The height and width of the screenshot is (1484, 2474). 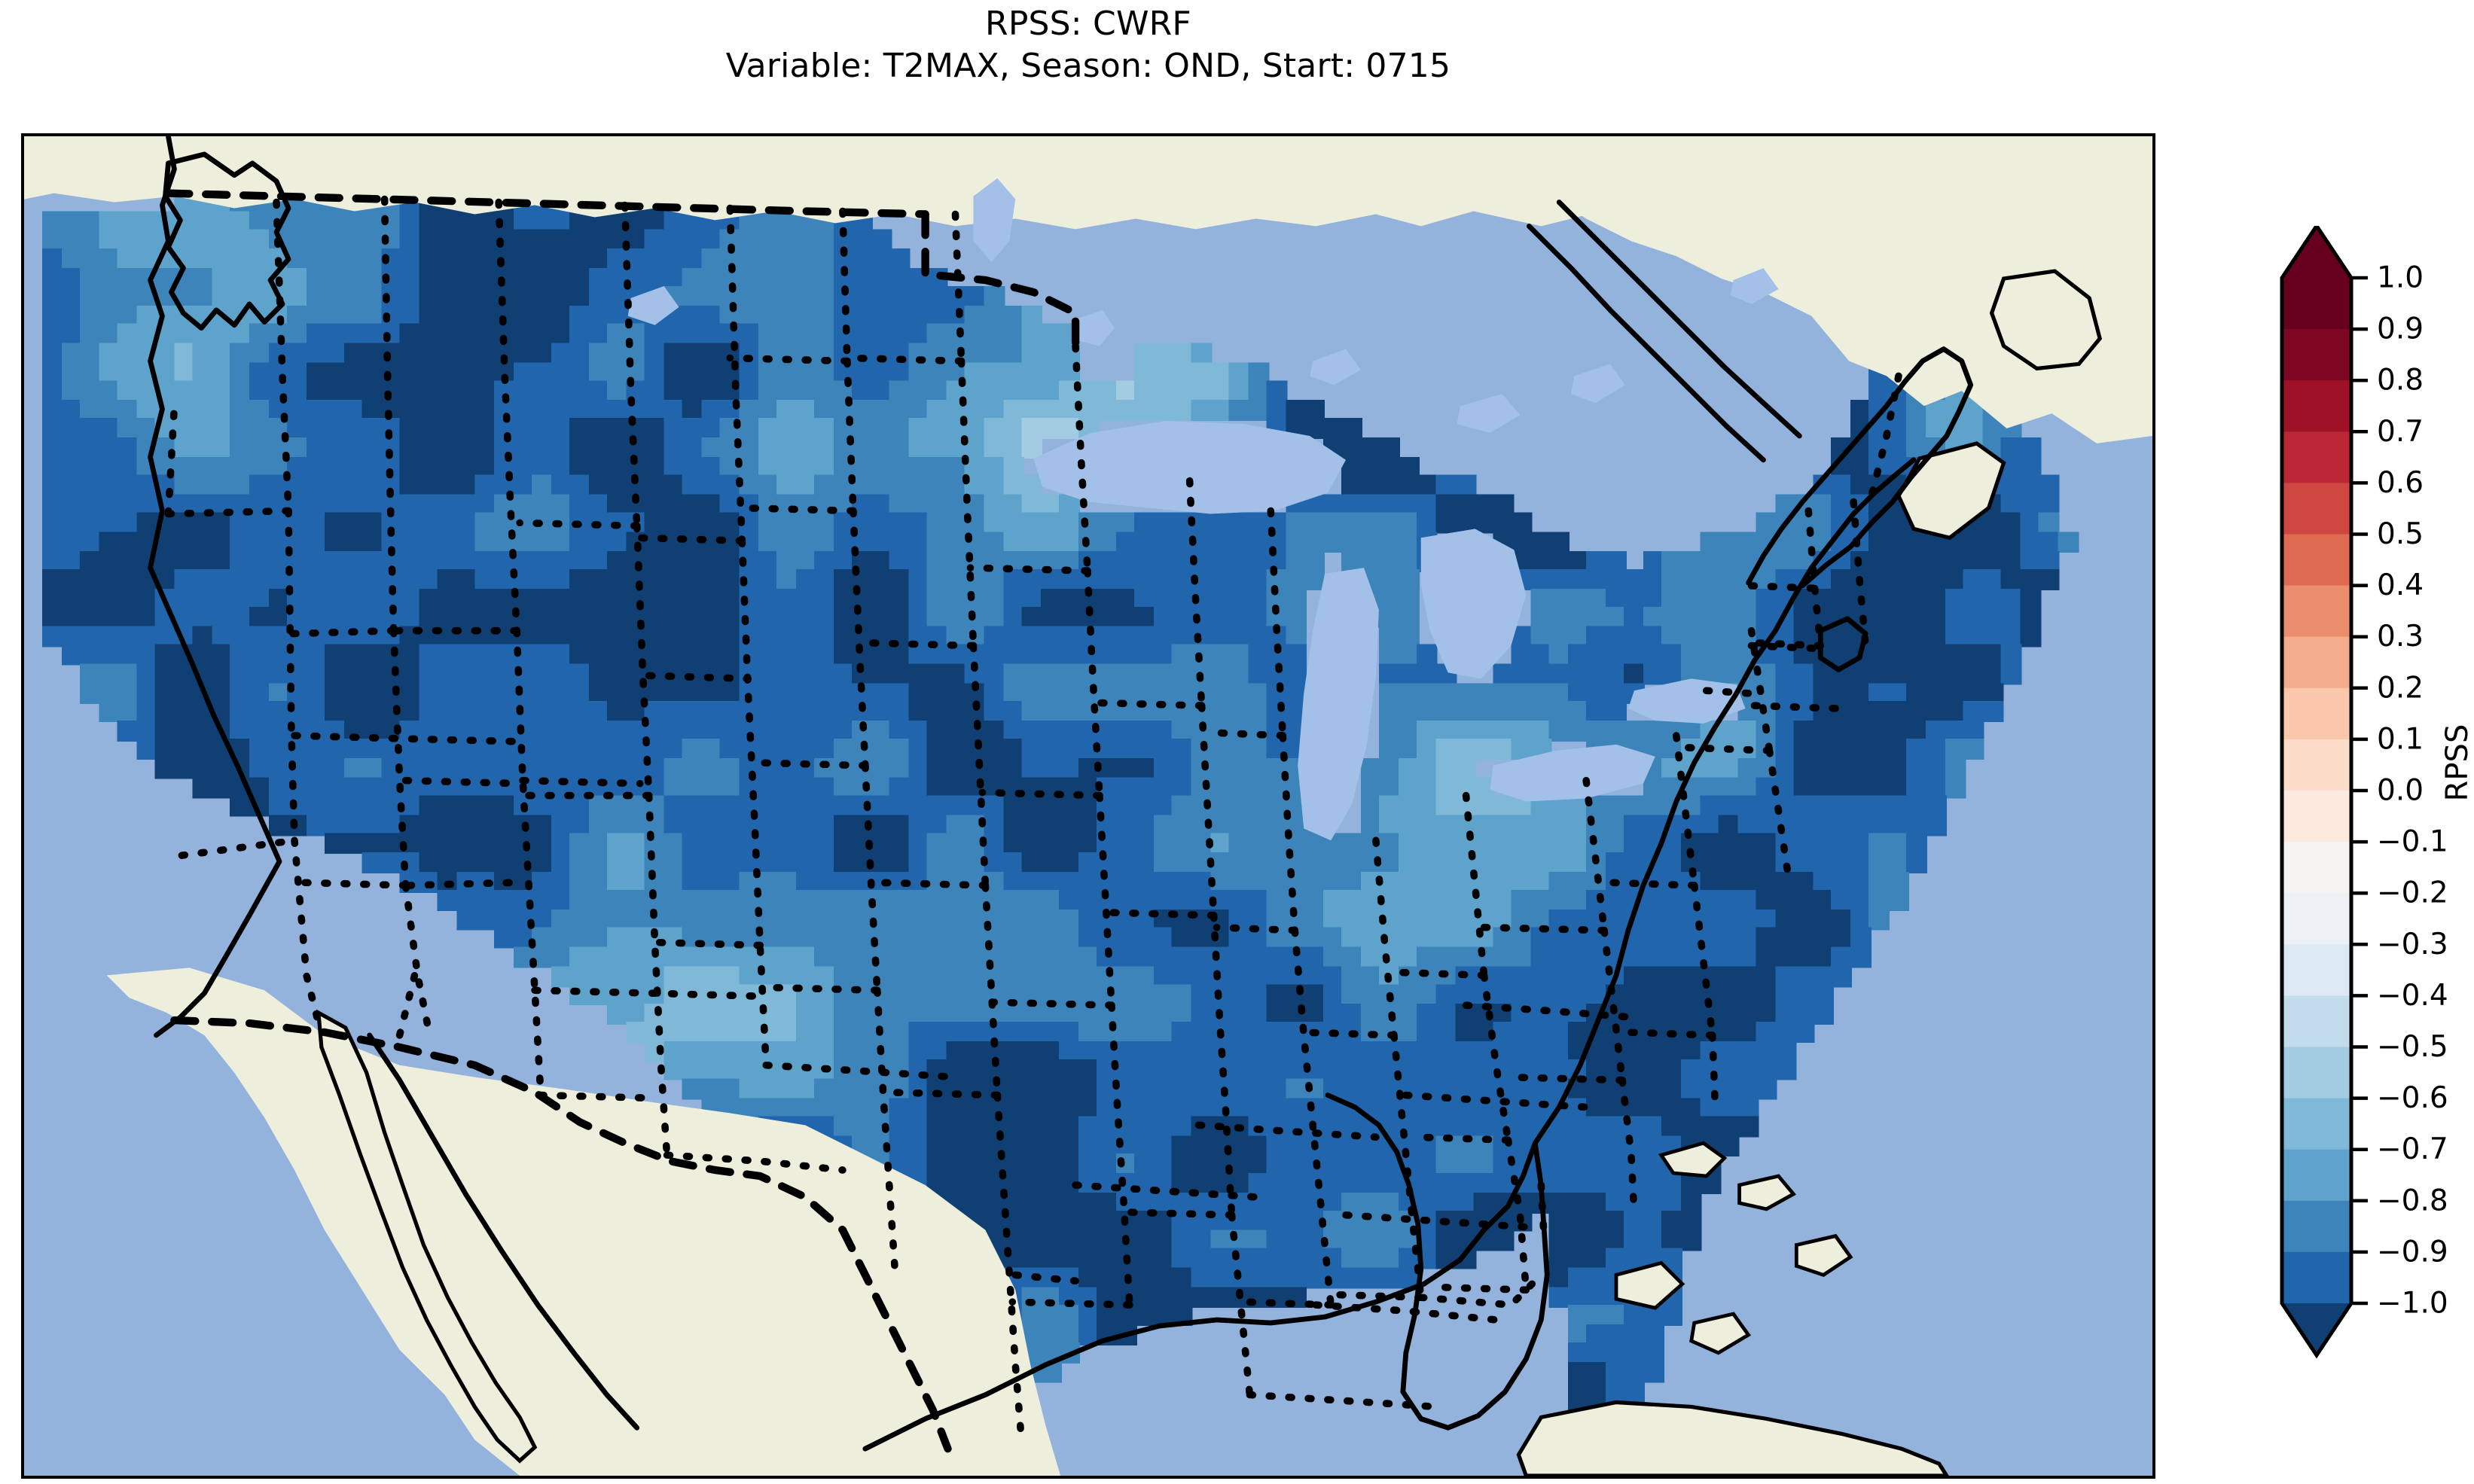 I want to click on gulf-california-east, so click(x=504, y=1231).